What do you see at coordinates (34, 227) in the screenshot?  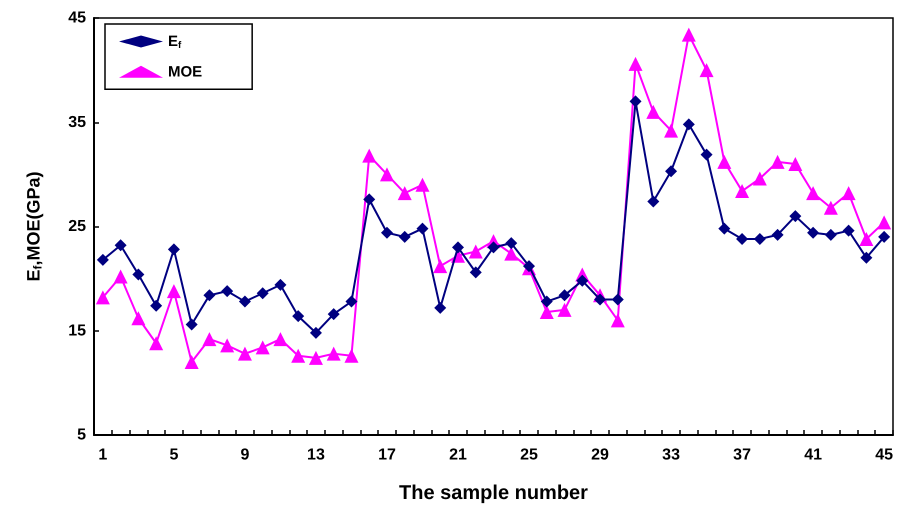 I see `y-axis-title: Ef,MOE(GPa)` at bounding box center [34, 227].